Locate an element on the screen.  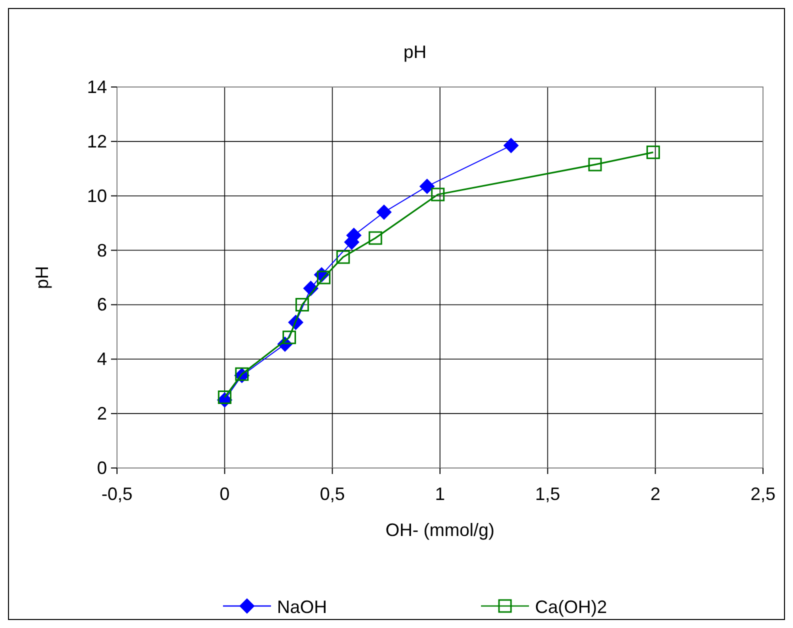
x-axis-title: OH- (mmol/g) is located at coordinates (440, 530).